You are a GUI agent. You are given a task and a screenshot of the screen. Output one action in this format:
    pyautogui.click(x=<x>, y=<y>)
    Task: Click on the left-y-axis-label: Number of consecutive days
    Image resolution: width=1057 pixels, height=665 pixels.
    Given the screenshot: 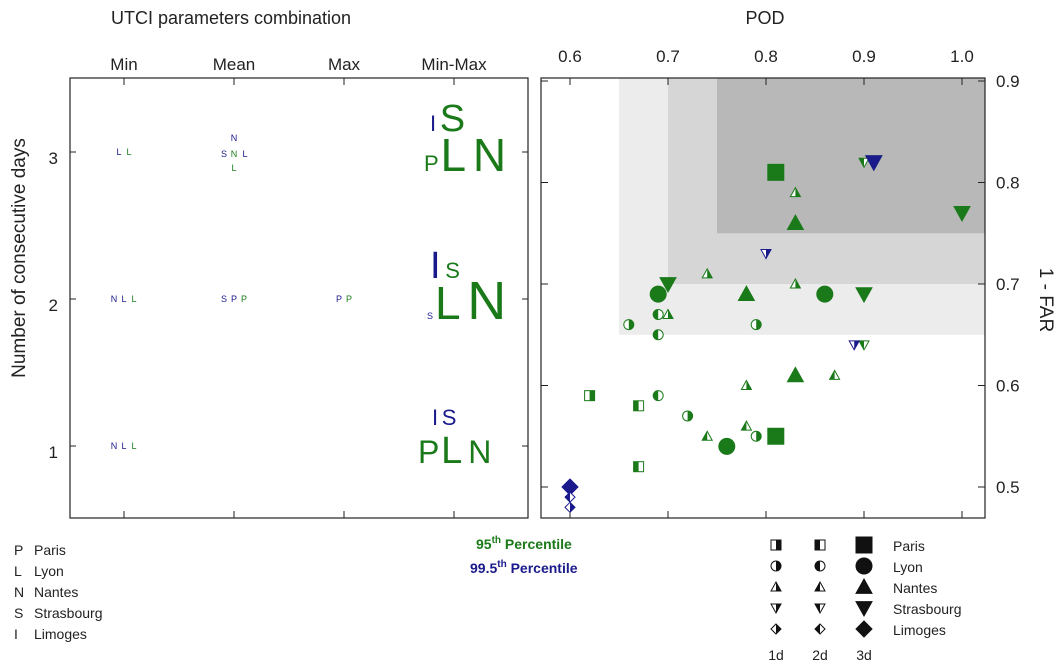 What is the action you would take?
    pyautogui.click(x=19, y=258)
    